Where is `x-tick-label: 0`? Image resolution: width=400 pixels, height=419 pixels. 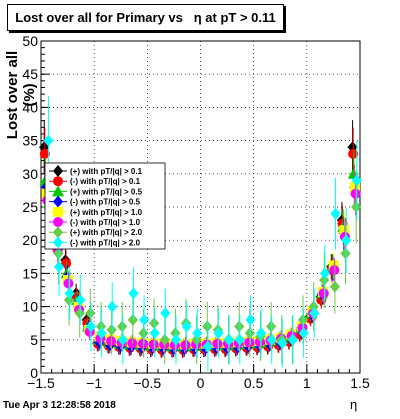
x-tick-label: 0 is located at coordinates (201, 383).